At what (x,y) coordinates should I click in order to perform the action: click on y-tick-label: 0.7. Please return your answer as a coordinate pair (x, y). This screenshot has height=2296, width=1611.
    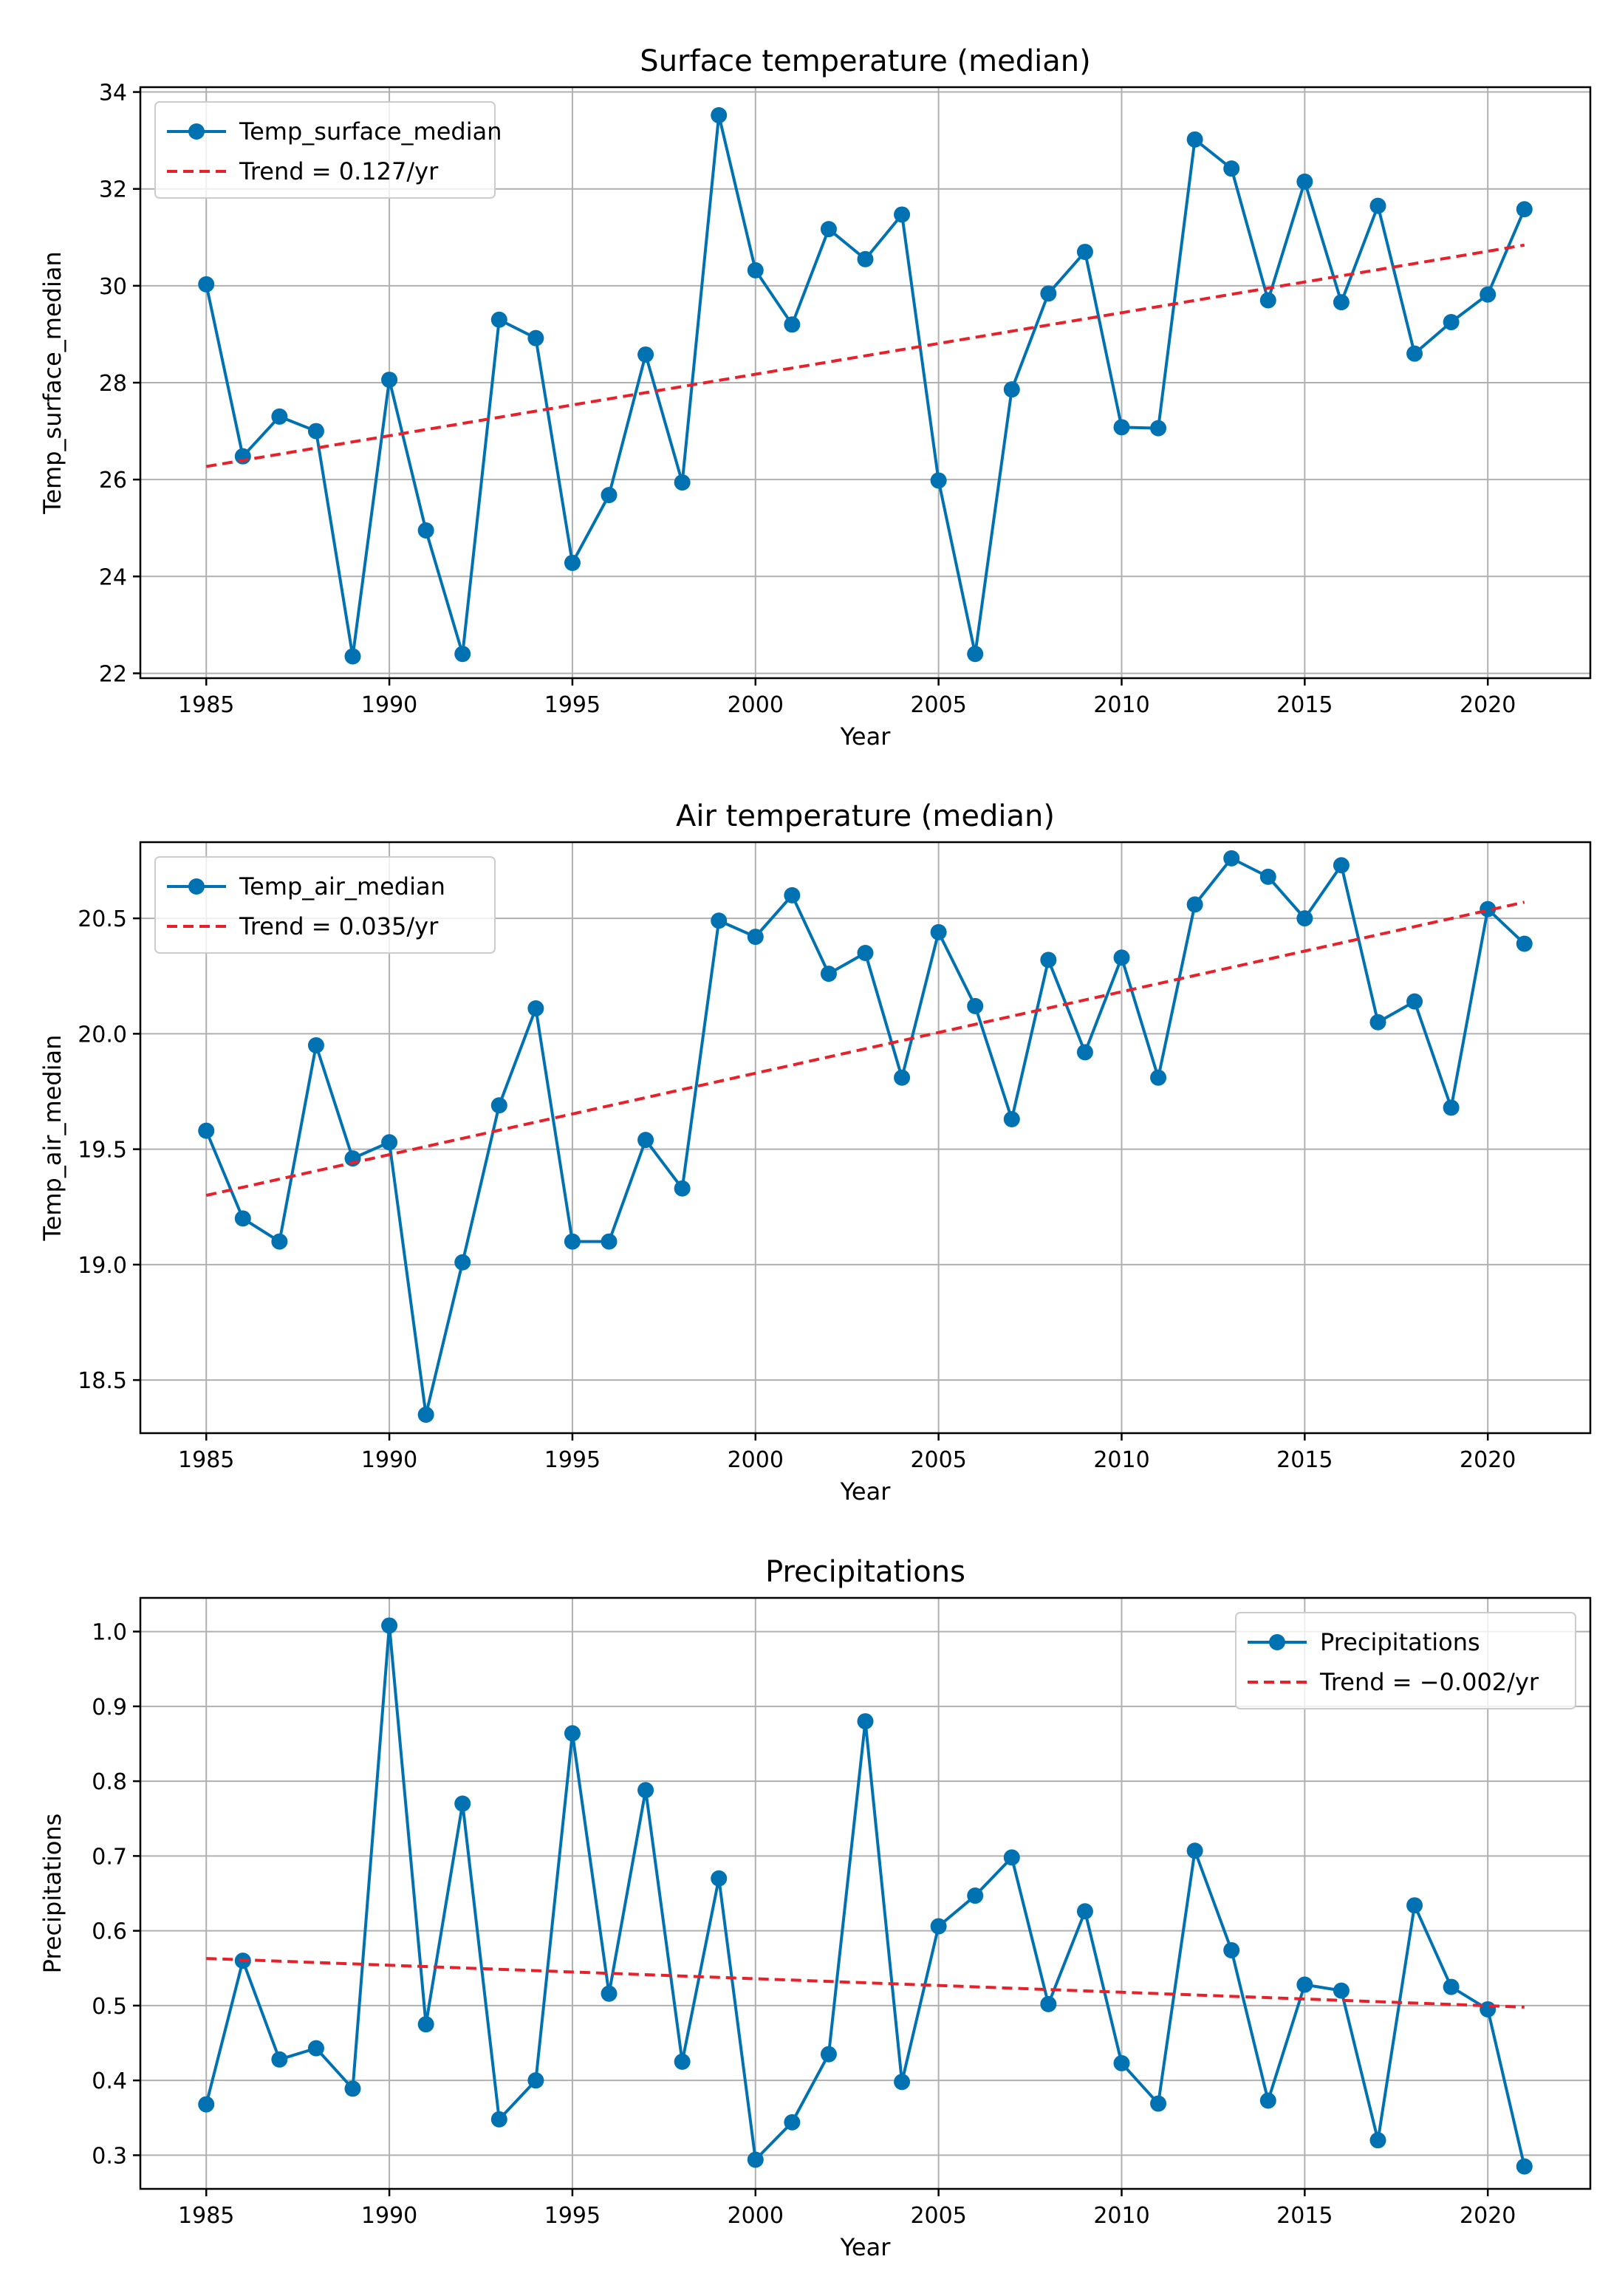
    Looking at the image, I should click on (109, 1857).